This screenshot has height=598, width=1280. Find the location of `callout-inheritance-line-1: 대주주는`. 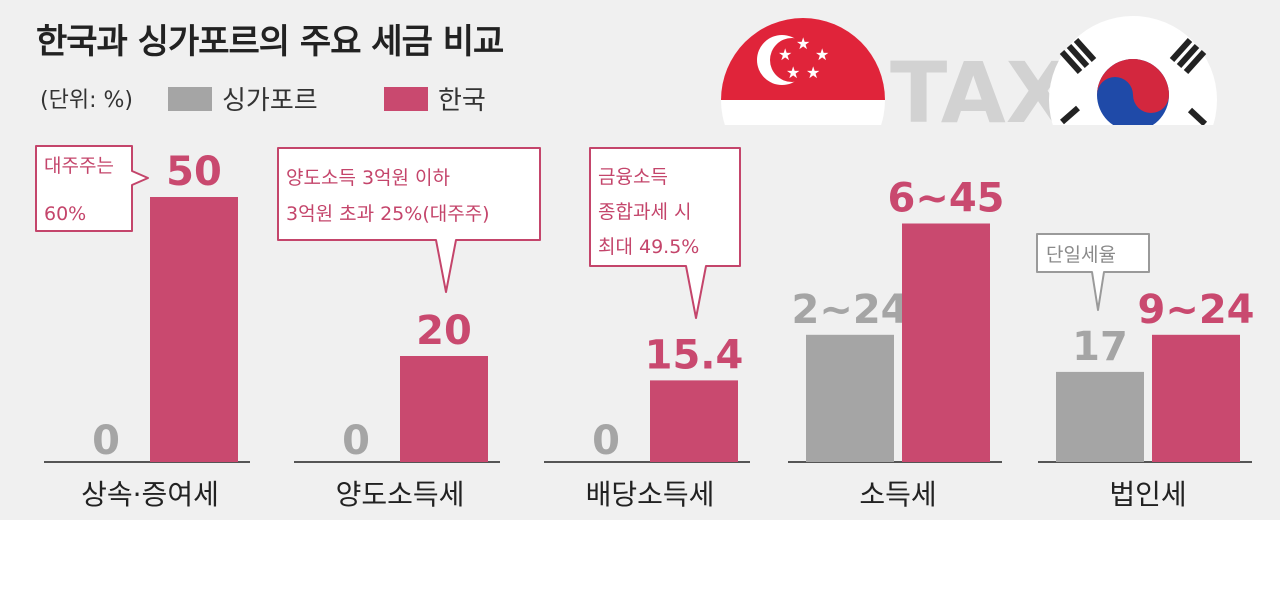

callout-inheritance-line-1: 대주주는 is located at coordinates (79, 166).